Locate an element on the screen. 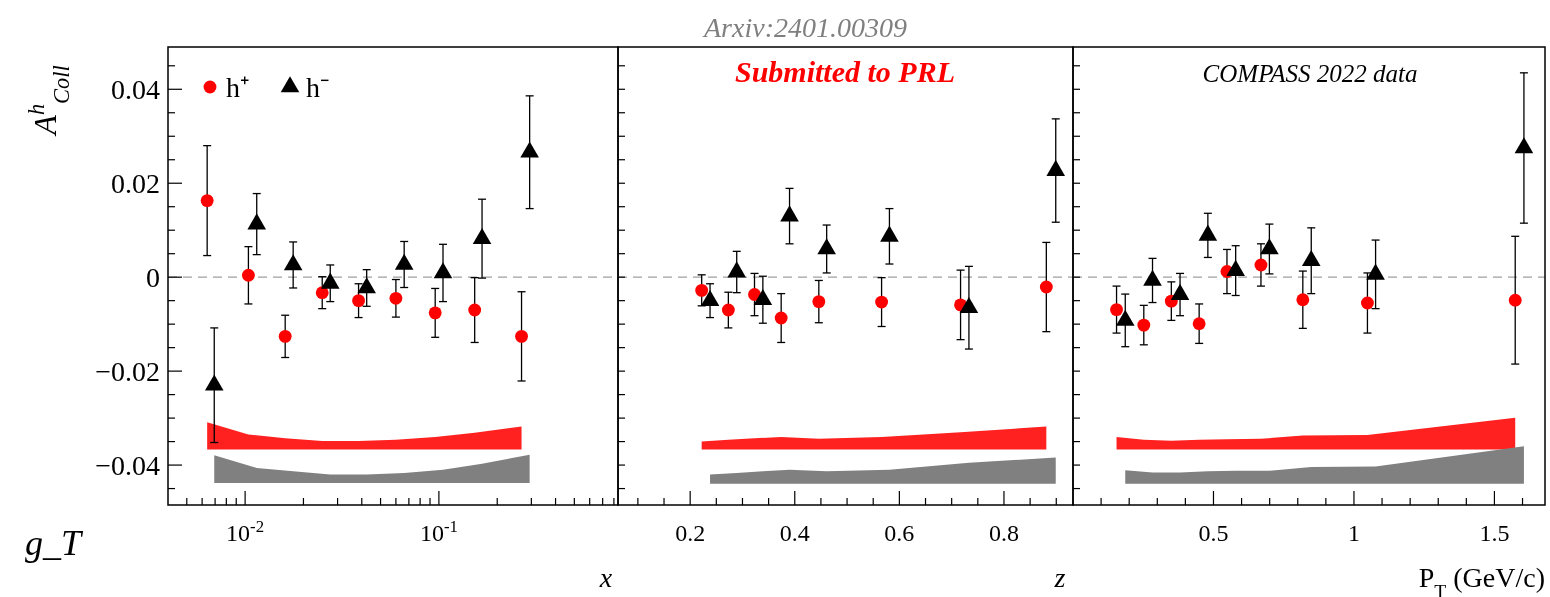 The height and width of the screenshot is (597, 1550). x-tick-label: 10$^{-2}$ is located at coordinates (245, 531).